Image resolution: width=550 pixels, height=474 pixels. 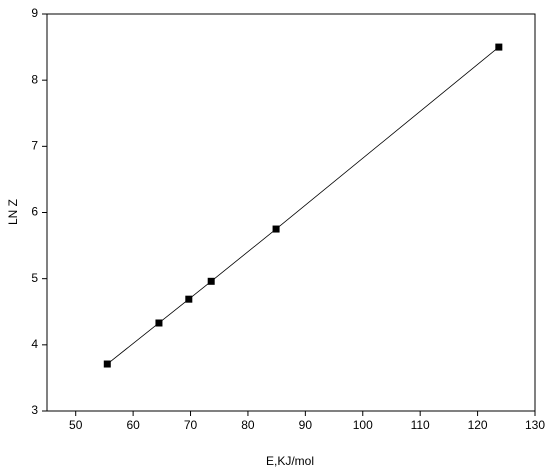 I want to click on y-tick-label: 7, so click(x=34, y=146).